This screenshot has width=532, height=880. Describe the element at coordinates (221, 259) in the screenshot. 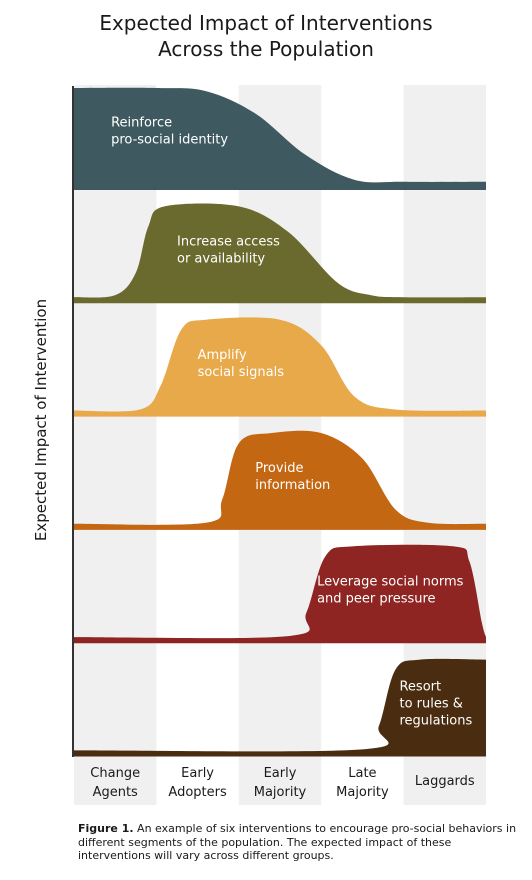

I see `series-label: or availability` at that location.